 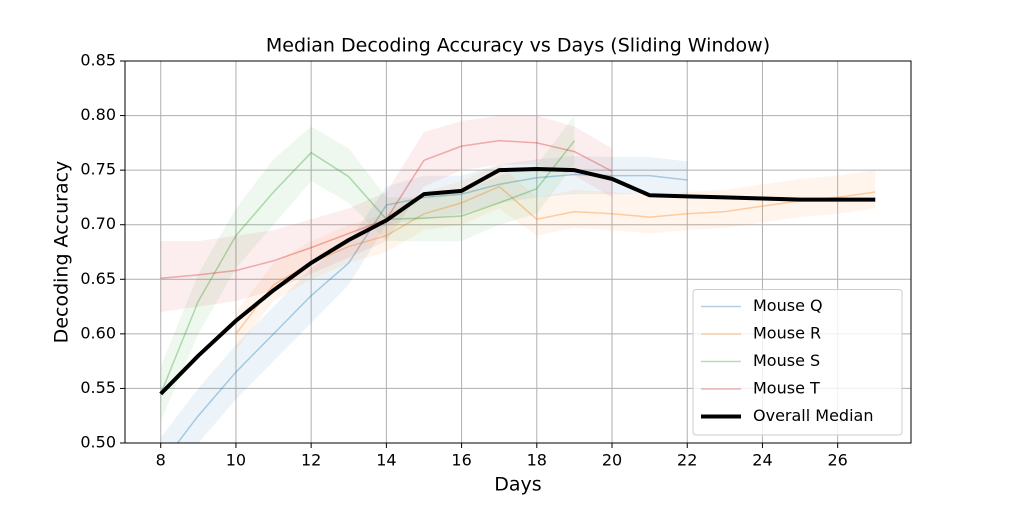 I want to click on x-tick-label: 8, so click(x=161, y=460).